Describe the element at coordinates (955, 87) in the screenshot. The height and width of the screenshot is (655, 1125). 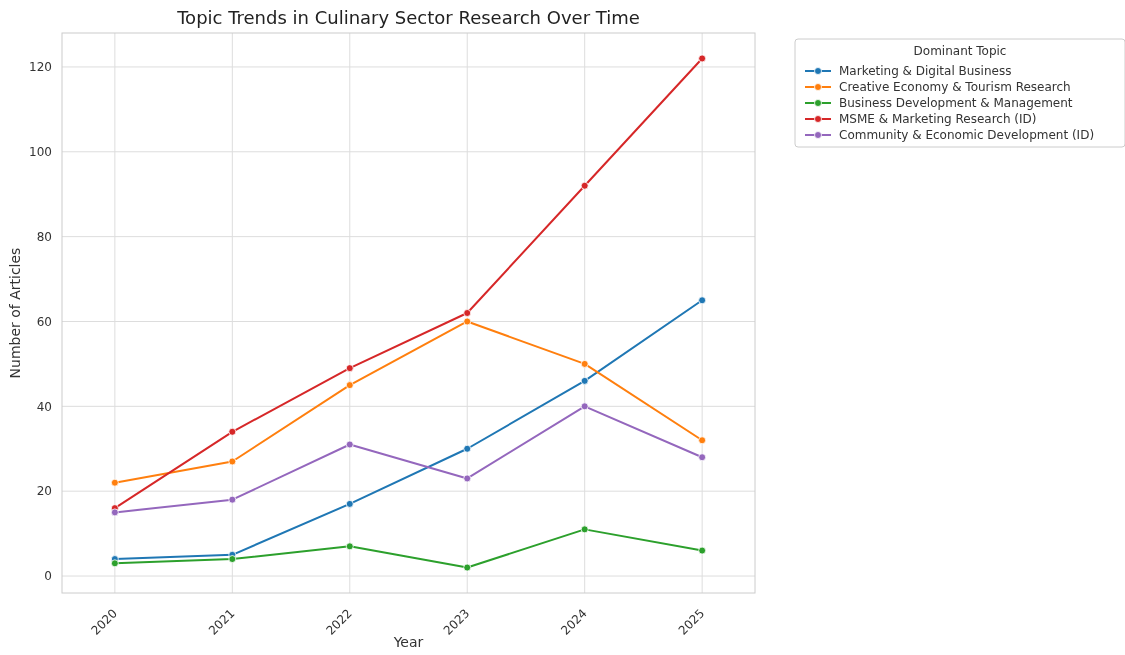
I see `legend-label: Creative Economy & Tourism Research` at that location.